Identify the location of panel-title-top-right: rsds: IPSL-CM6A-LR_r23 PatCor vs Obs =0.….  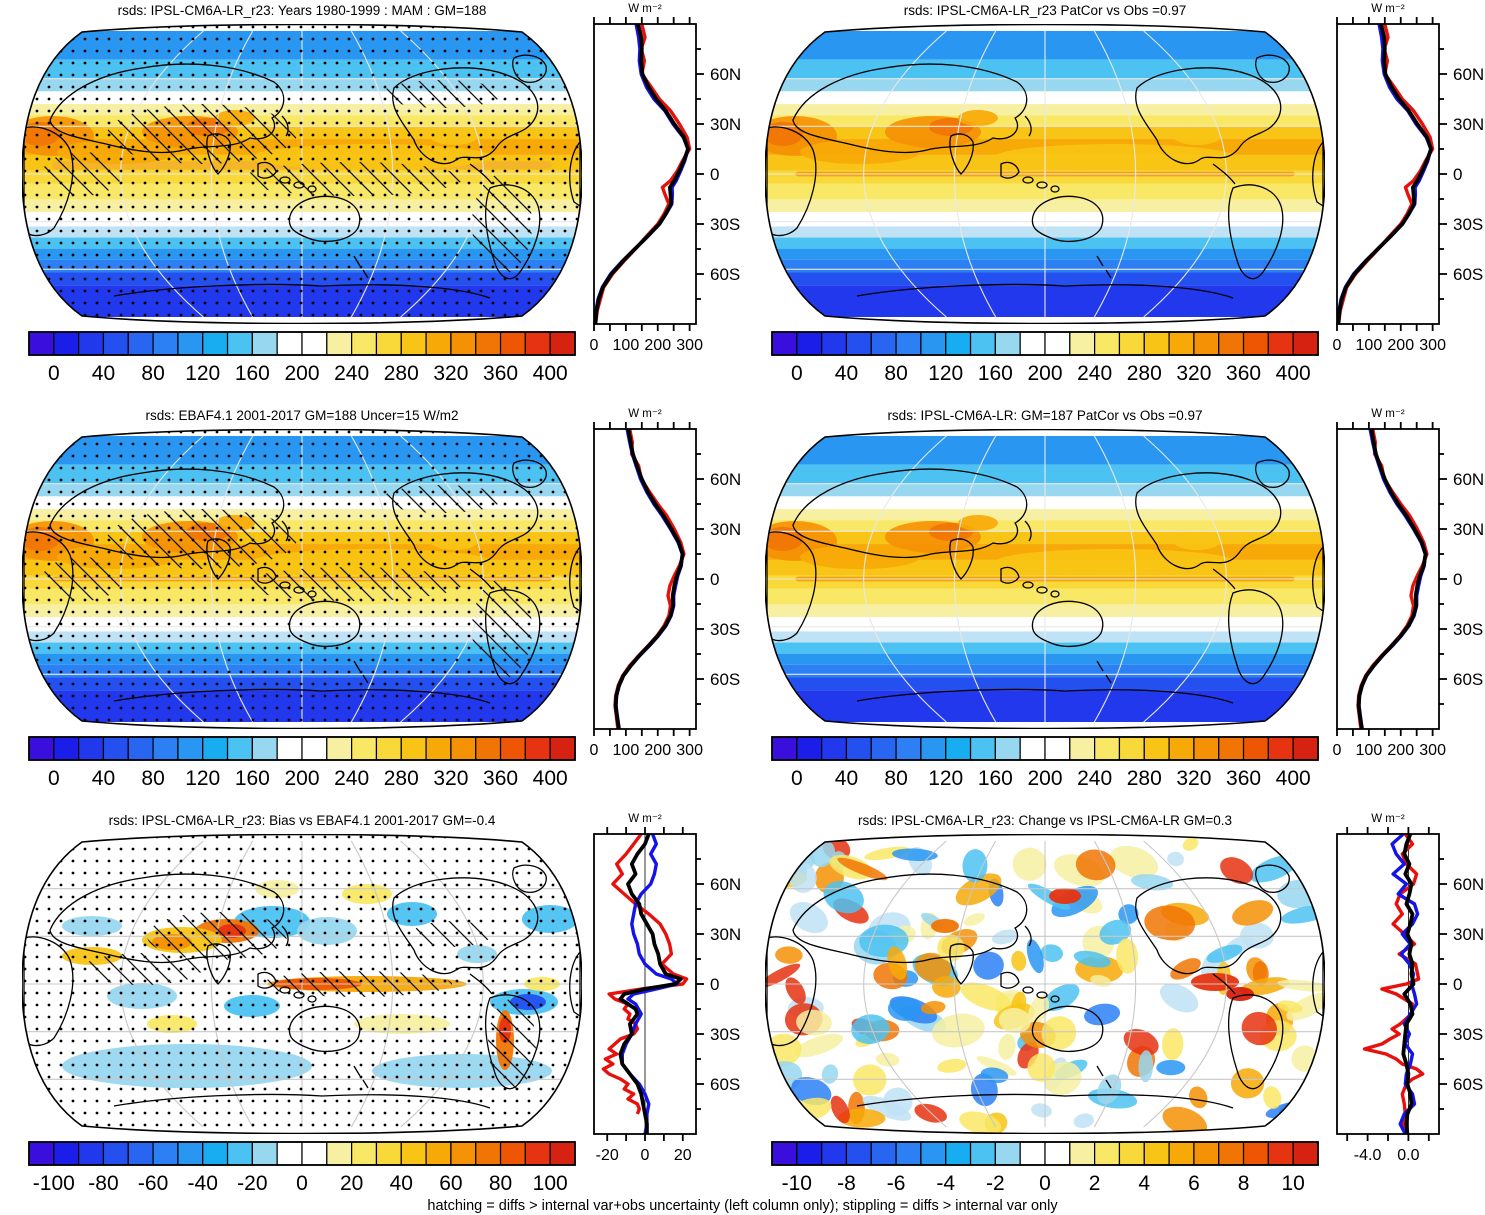
(1045, 10).